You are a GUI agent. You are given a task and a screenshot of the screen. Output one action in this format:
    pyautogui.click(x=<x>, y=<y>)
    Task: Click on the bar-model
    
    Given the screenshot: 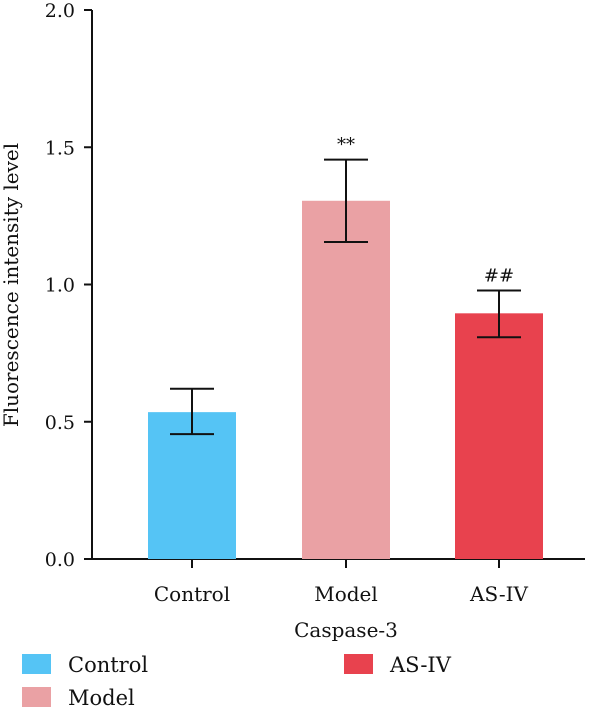 What is the action you would take?
    pyautogui.click(x=346, y=379)
    